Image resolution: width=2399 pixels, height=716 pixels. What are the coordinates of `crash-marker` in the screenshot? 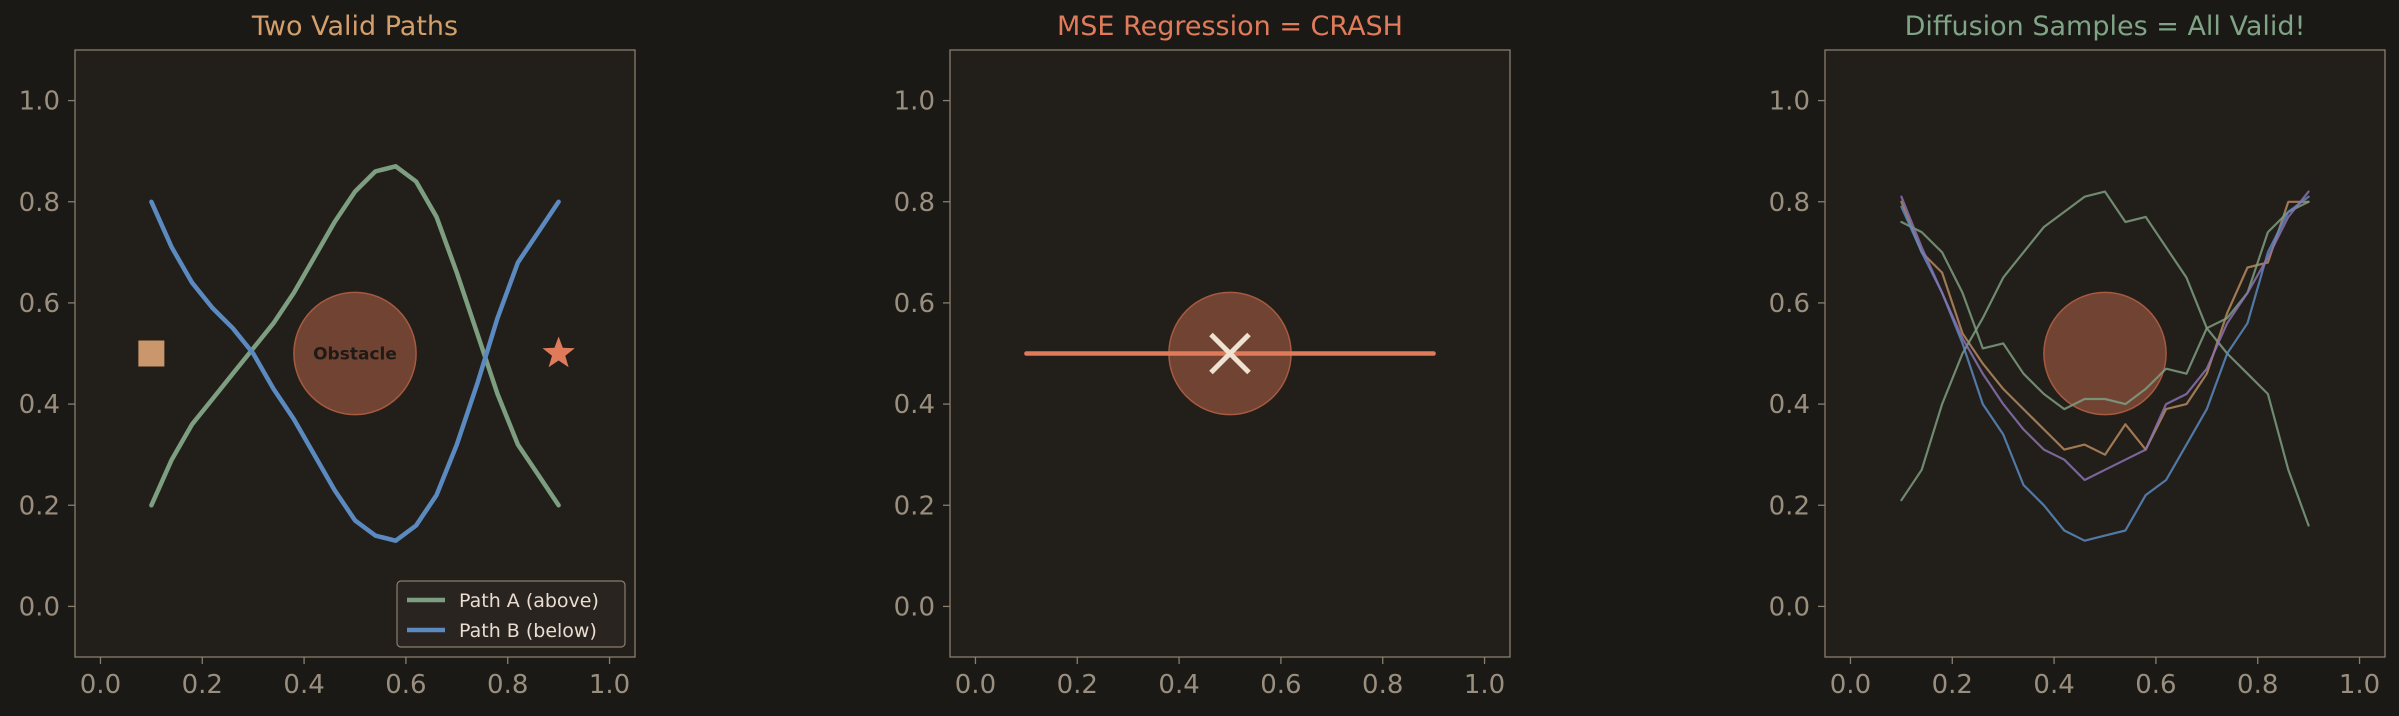 It's located at (1230, 353).